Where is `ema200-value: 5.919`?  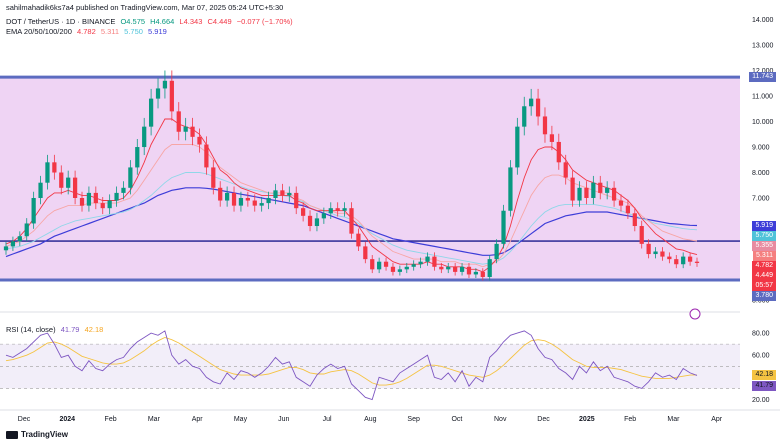 ema200-value: 5.919 is located at coordinates (157, 31).